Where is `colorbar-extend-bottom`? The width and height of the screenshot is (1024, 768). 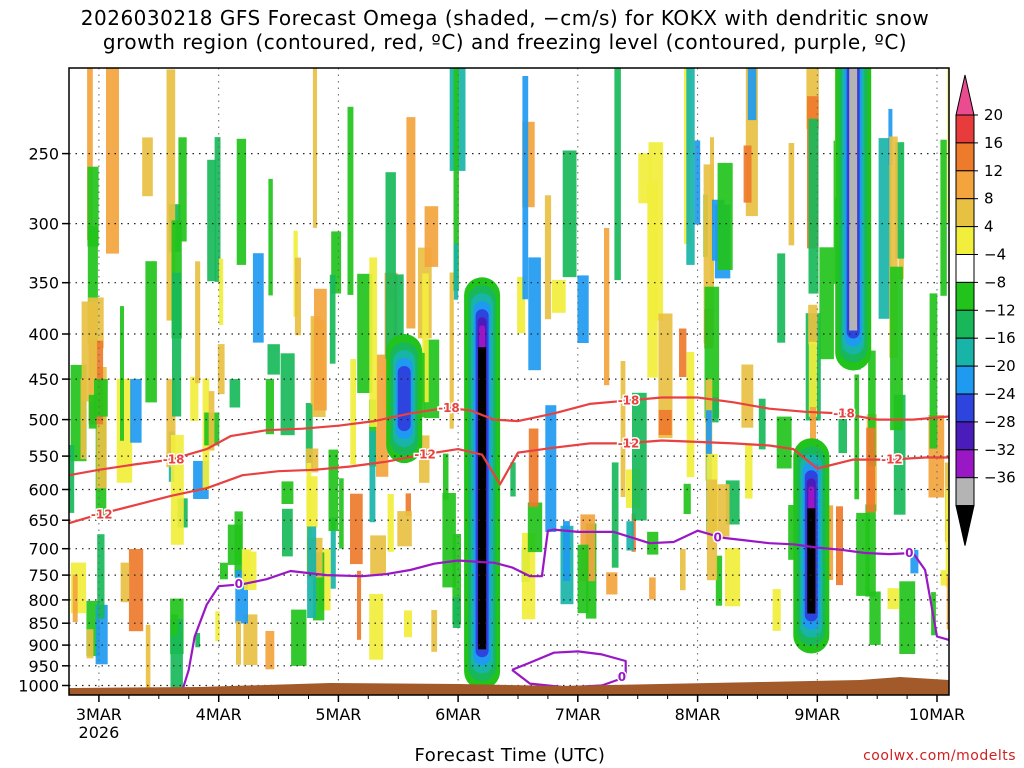 colorbar-extend-bottom is located at coordinates (965, 525).